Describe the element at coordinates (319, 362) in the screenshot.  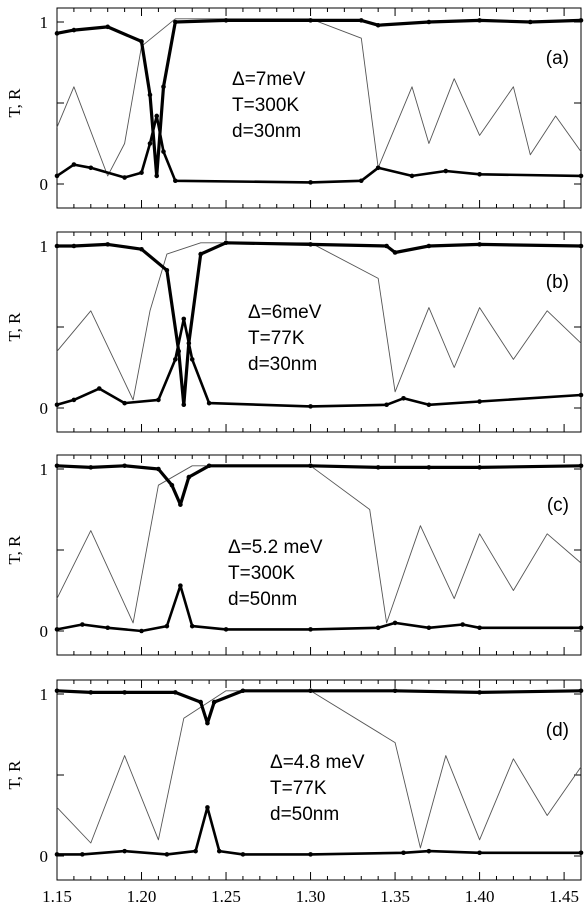
I see `measured-transmission` at that location.